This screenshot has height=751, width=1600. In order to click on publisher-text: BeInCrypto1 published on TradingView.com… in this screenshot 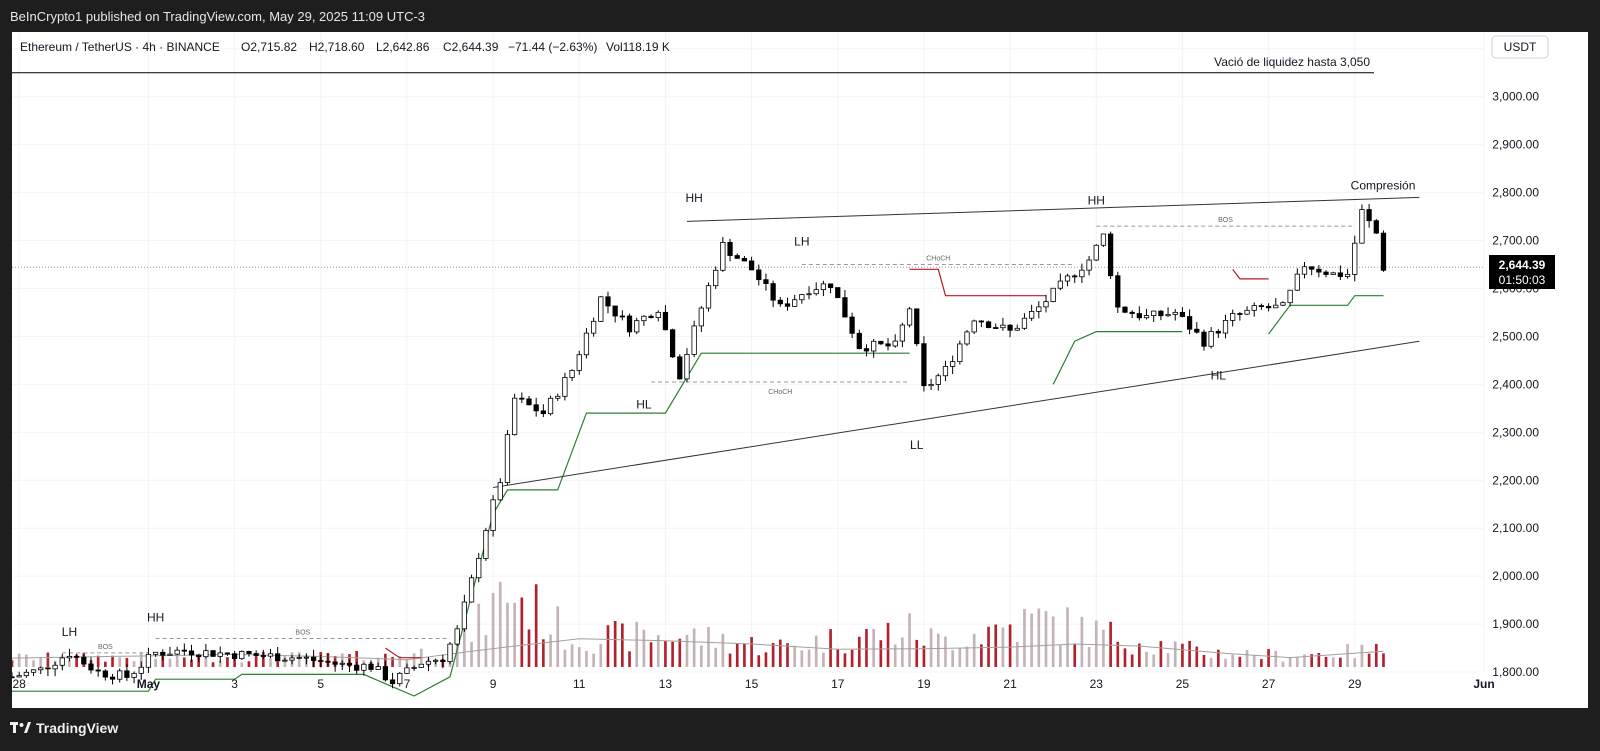, I will do `click(218, 16)`.